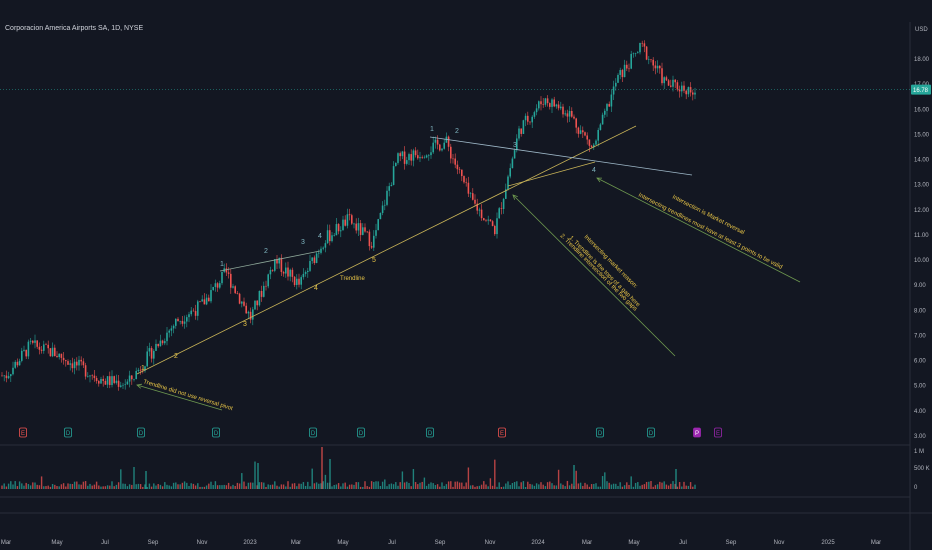  What do you see at coordinates (202, 543) in the screenshot?
I see `time-tick-label: Nov` at bounding box center [202, 543].